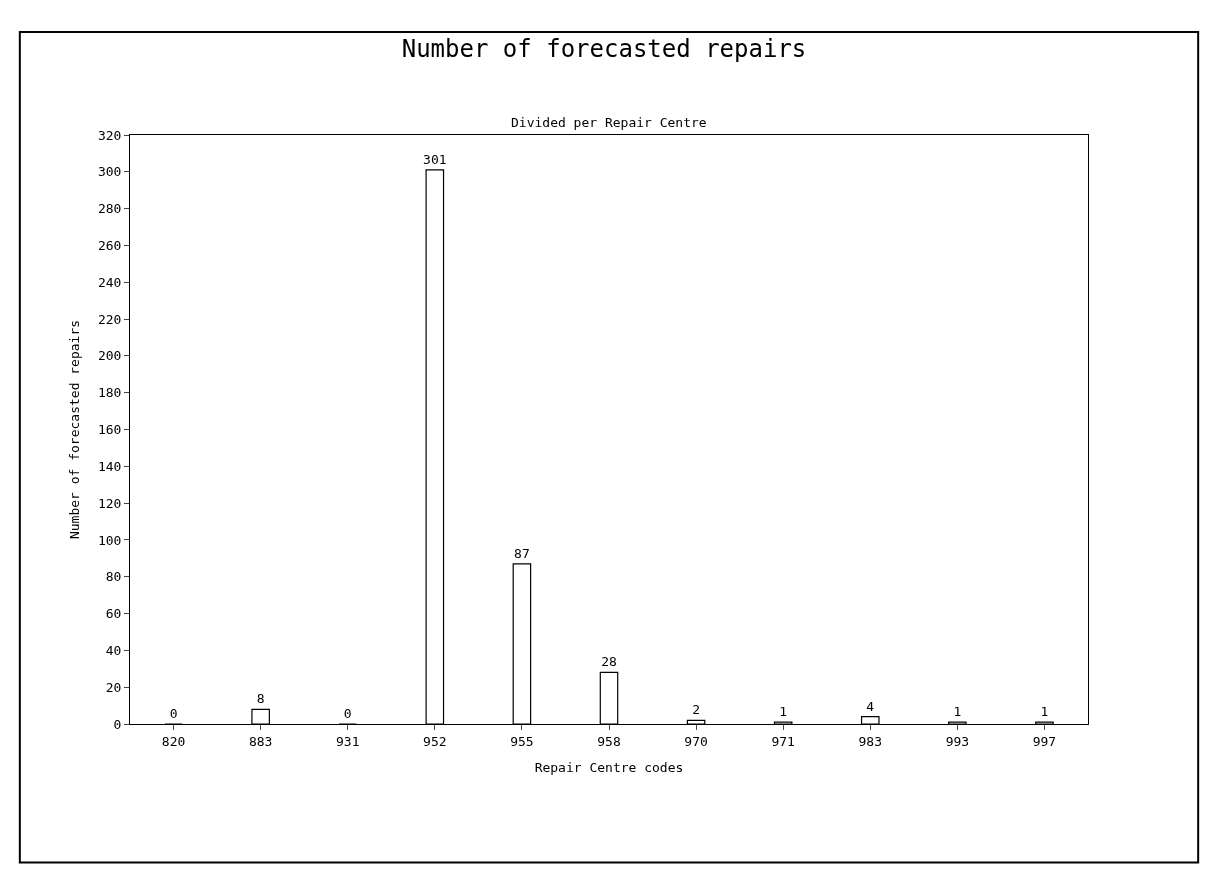  I want to click on x-tick-label: 931, so click(347, 741).